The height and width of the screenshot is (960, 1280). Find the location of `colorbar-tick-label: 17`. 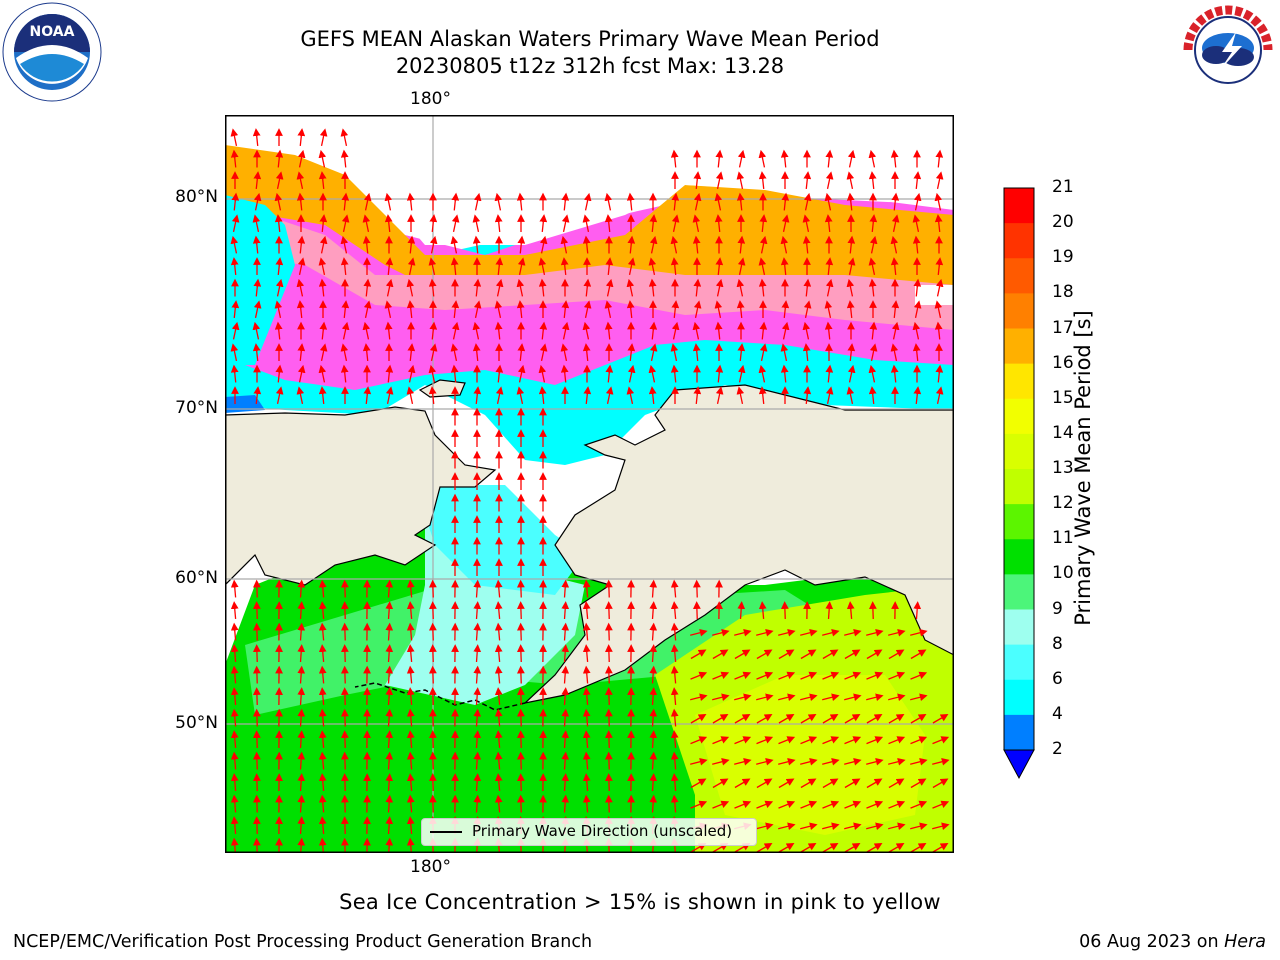

colorbar-tick-label: 17 is located at coordinates (1063, 327).